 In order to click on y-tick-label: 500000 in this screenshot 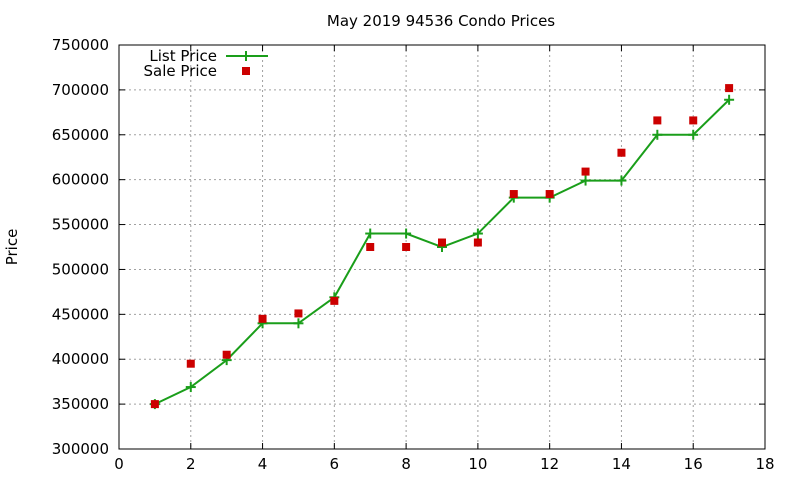, I will do `click(80, 269)`.